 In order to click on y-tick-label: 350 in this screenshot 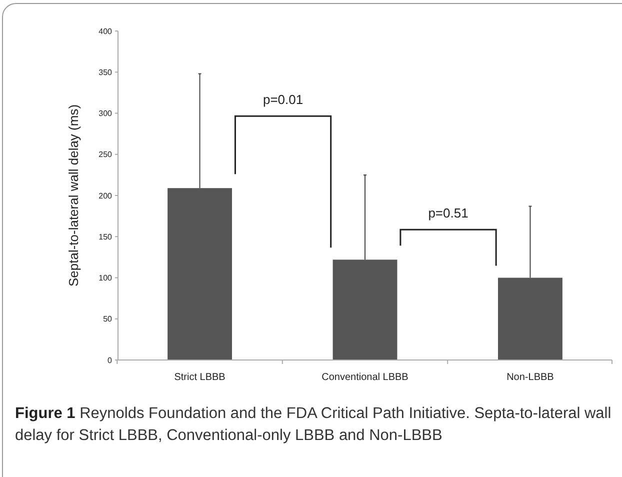, I will do `click(105, 72)`.